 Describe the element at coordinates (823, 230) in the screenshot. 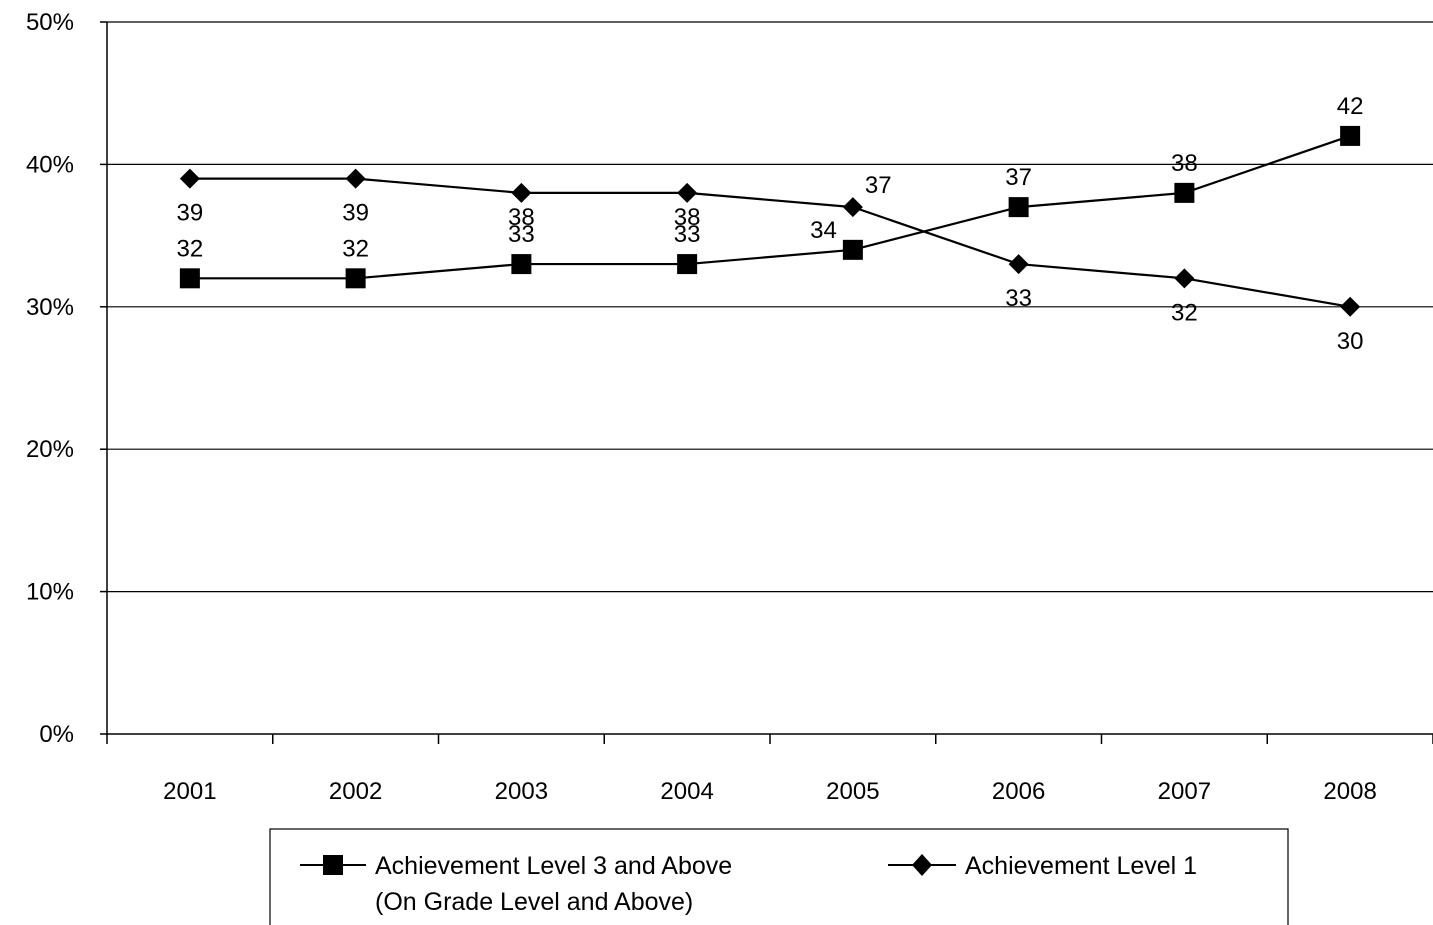

I see `data-label-level3: 34` at that location.